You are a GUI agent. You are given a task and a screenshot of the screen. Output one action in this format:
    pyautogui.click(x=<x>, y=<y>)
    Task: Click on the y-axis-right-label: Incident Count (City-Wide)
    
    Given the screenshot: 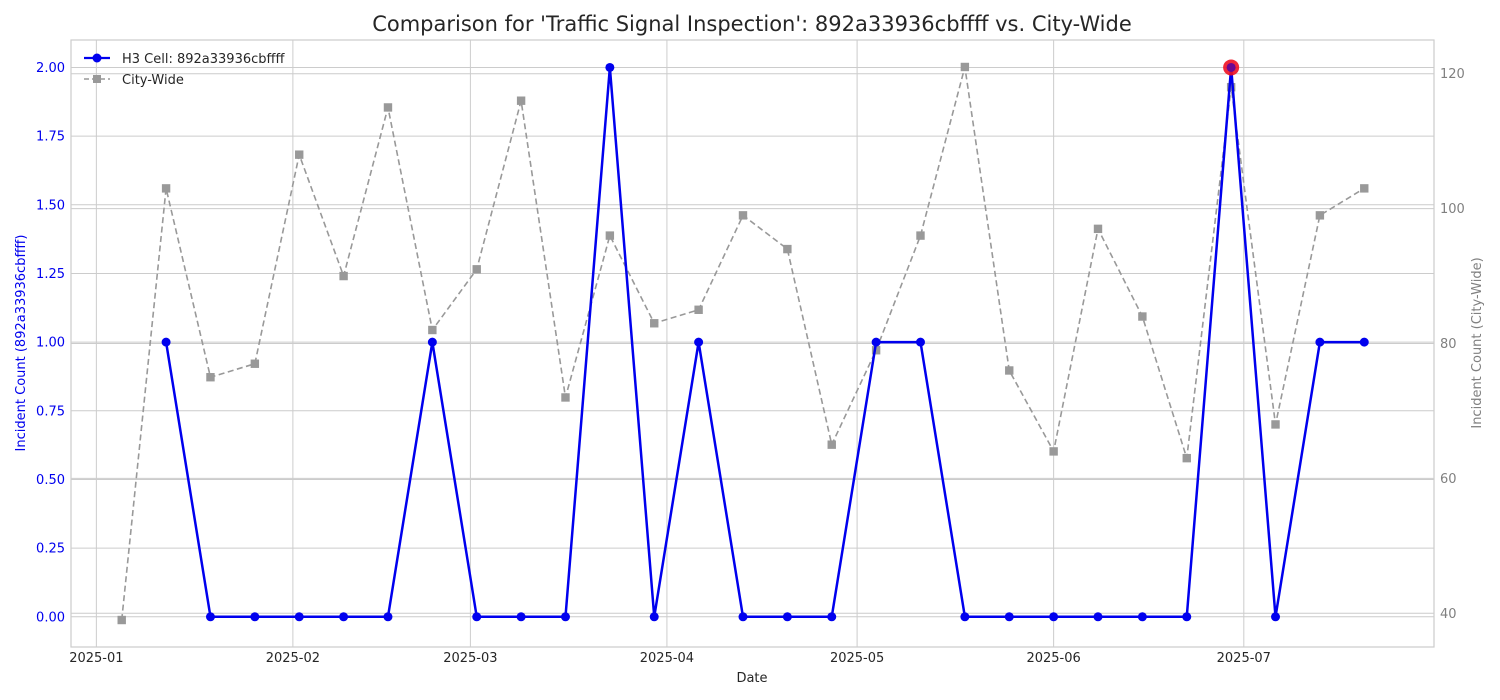 What is the action you would take?
    pyautogui.click(x=1477, y=342)
    